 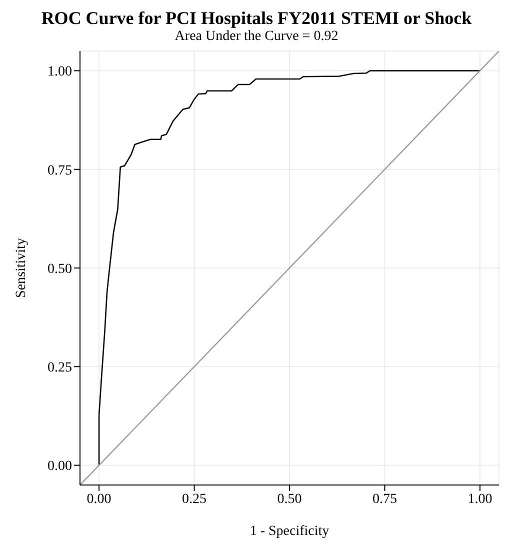 What do you see at coordinates (60, 72) in the screenshot?
I see `y-tick-label: 1.00` at bounding box center [60, 72].